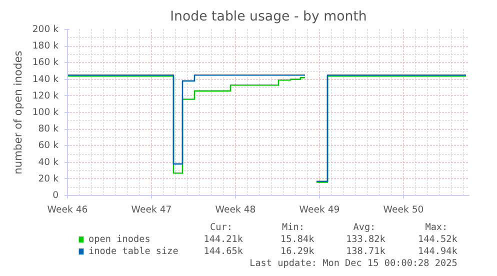 This screenshot has width=497, height=276. What do you see at coordinates (366, 251) in the screenshot?
I see `text: 138.71k` at bounding box center [366, 251].